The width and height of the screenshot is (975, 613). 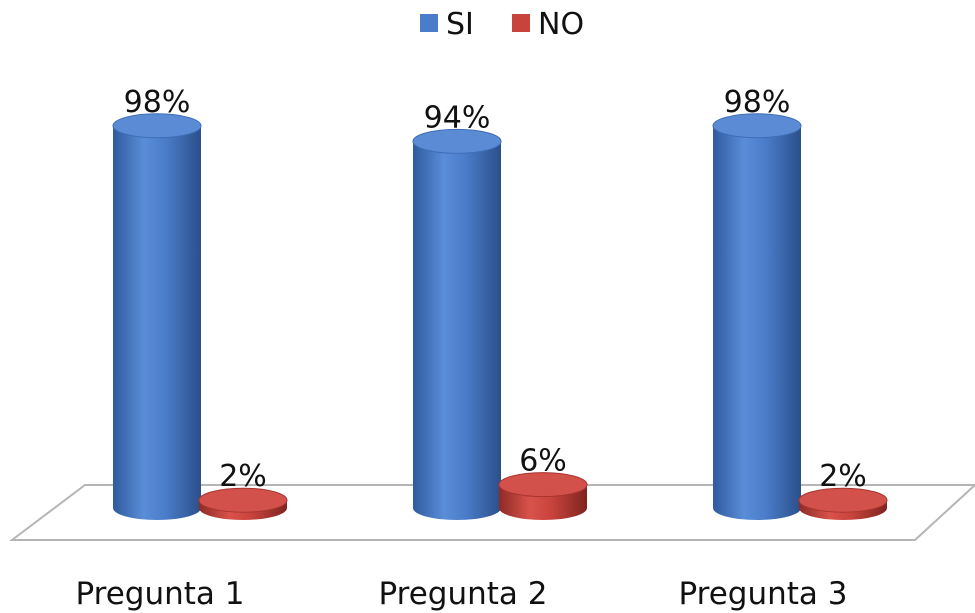 What do you see at coordinates (543, 461) in the screenshot?
I see `data-label-no-2: 6%` at bounding box center [543, 461].